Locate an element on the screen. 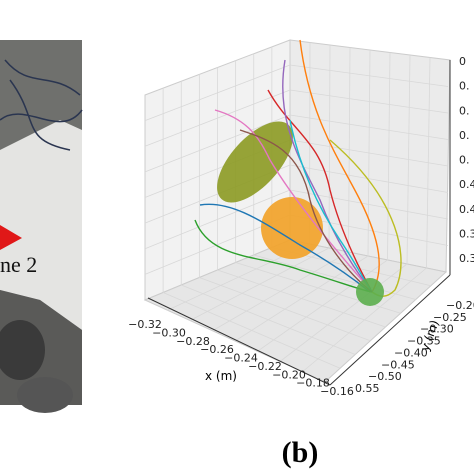 This screenshot has height=474, width=474. x-tick-label: −0.24 is located at coordinates (241, 358).